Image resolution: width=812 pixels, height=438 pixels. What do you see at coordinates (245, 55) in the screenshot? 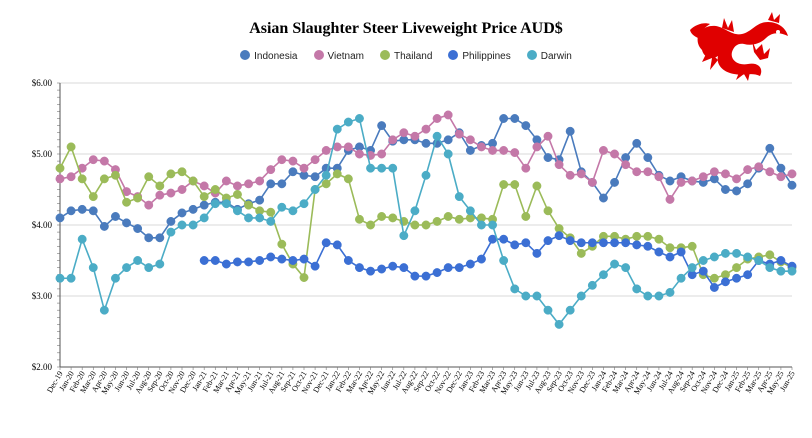
I see `legend-swatch` at bounding box center [245, 55].